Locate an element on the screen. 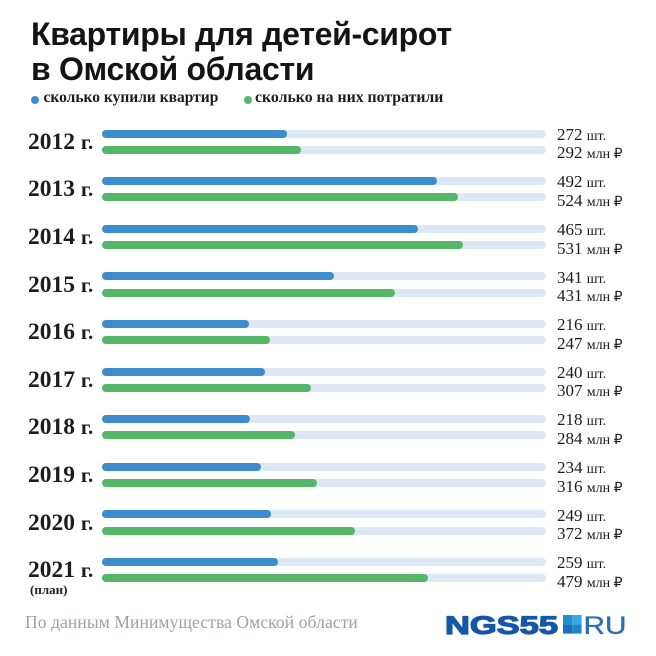  svg-text: RU is located at coordinates (605, 626).